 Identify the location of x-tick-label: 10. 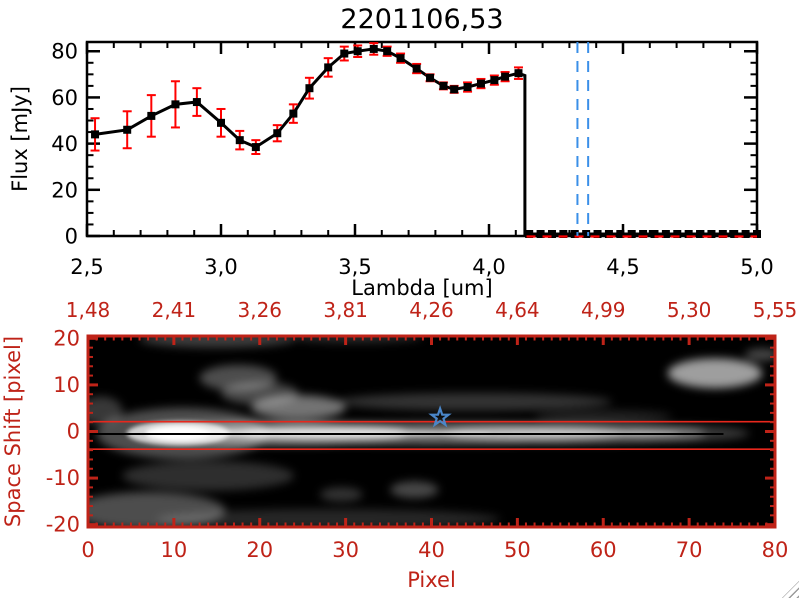
(174, 550).